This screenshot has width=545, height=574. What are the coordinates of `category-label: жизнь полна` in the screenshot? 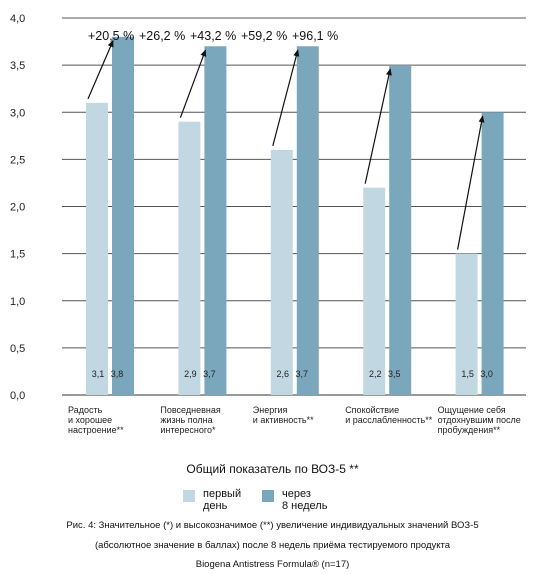 It's located at (186, 420).